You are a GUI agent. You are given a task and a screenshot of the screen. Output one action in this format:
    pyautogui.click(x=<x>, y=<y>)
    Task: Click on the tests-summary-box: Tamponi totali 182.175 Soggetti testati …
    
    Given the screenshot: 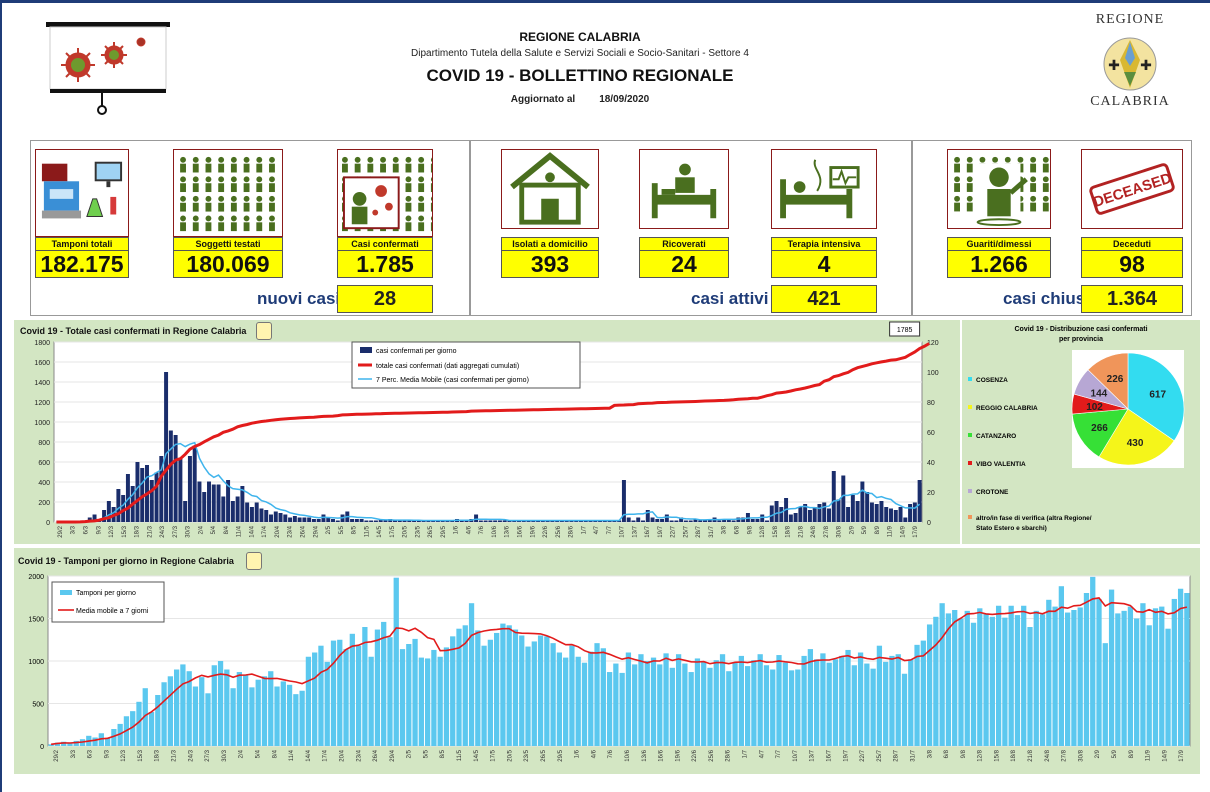 What is the action you would take?
    pyautogui.click(x=250, y=228)
    